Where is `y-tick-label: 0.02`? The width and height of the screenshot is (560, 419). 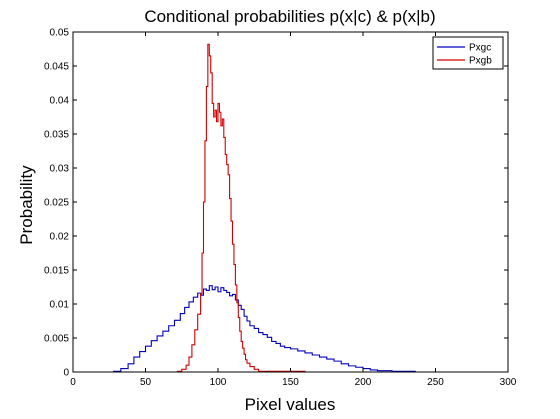
y-tick-label: 0.02 is located at coordinates (60, 237).